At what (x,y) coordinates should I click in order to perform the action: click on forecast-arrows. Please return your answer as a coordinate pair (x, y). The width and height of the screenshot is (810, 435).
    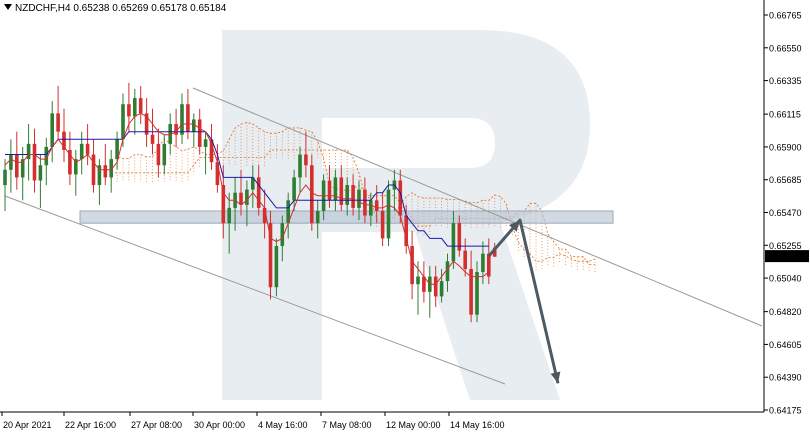
    Looking at the image, I should click on (524, 301).